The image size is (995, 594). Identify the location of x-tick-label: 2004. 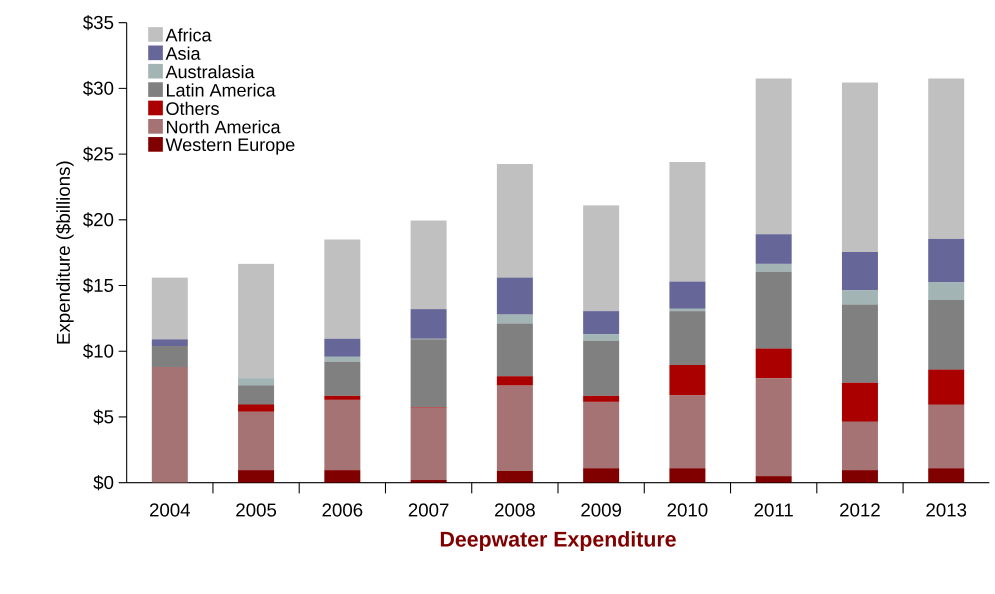
(170, 510).